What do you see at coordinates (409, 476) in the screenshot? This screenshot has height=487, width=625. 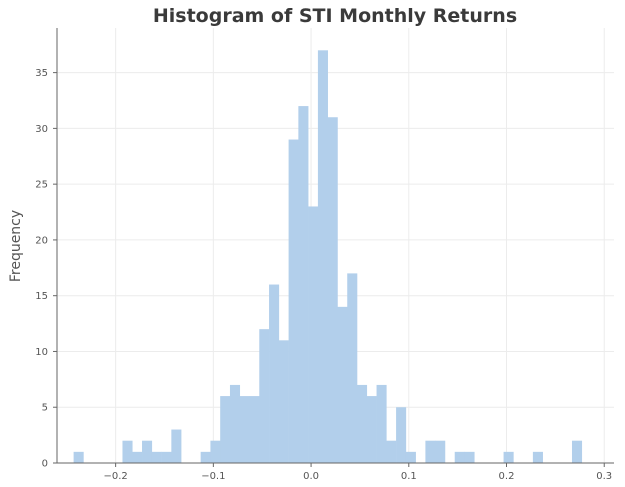 I see `x-tick-label: 0.1` at bounding box center [409, 476].